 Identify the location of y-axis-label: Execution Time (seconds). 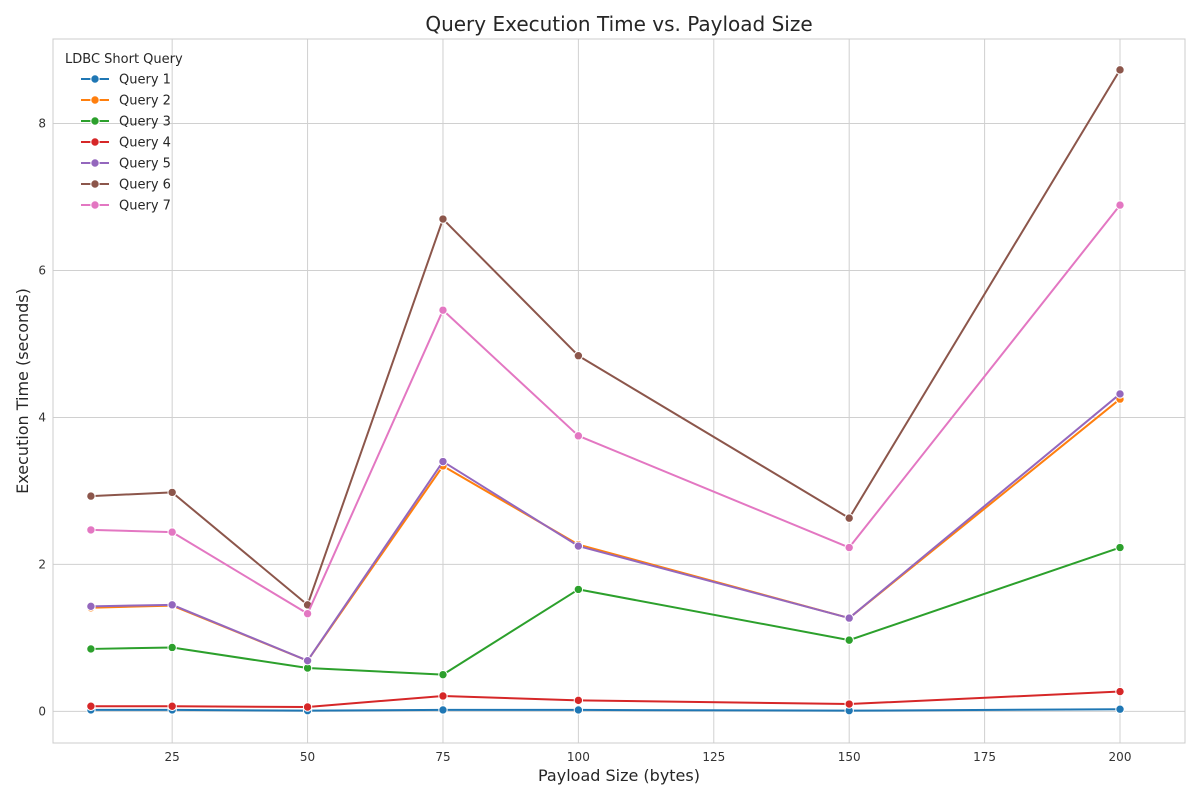
(22, 391).